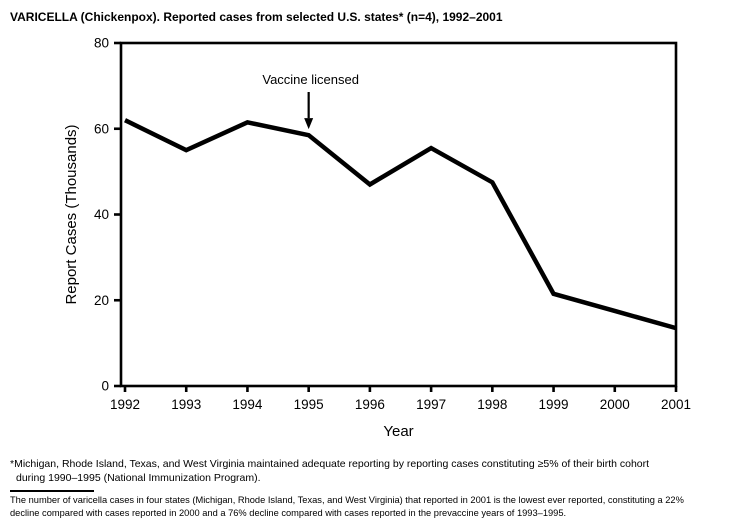  What do you see at coordinates (676, 404) in the screenshot?
I see `x-axis-tick-label: 2001` at bounding box center [676, 404].